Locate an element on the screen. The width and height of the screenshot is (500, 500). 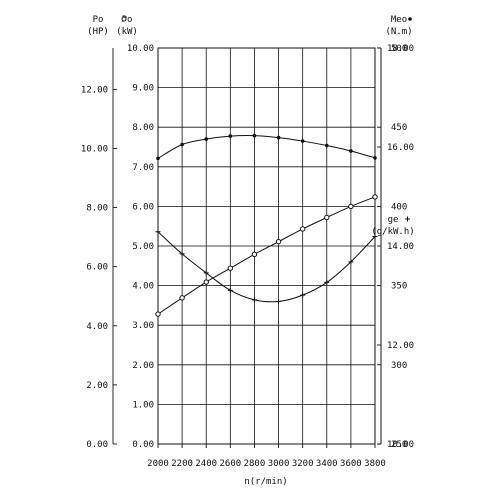
power_kw-curve is located at coordinates (266, 255).